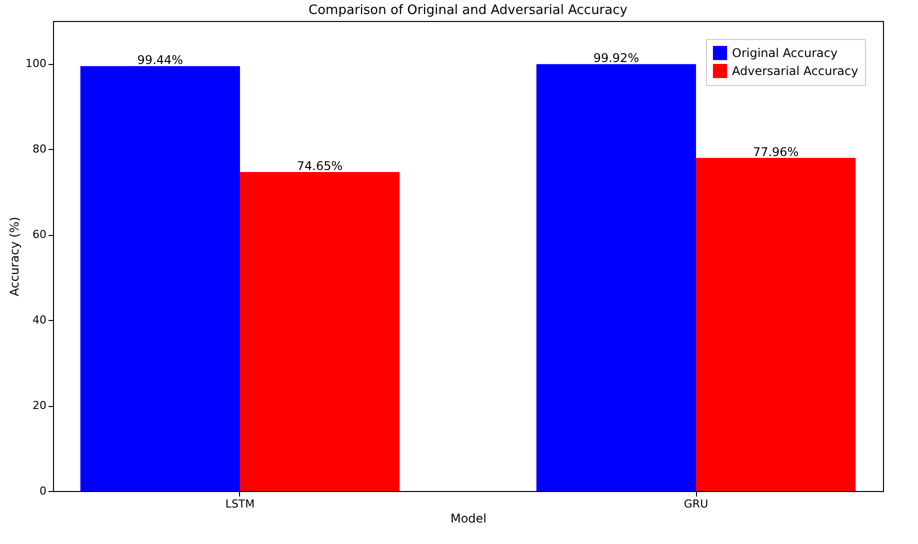 This screenshot has width=918, height=544. I want to click on y-axis-title: Accuracy (%), so click(15, 256).